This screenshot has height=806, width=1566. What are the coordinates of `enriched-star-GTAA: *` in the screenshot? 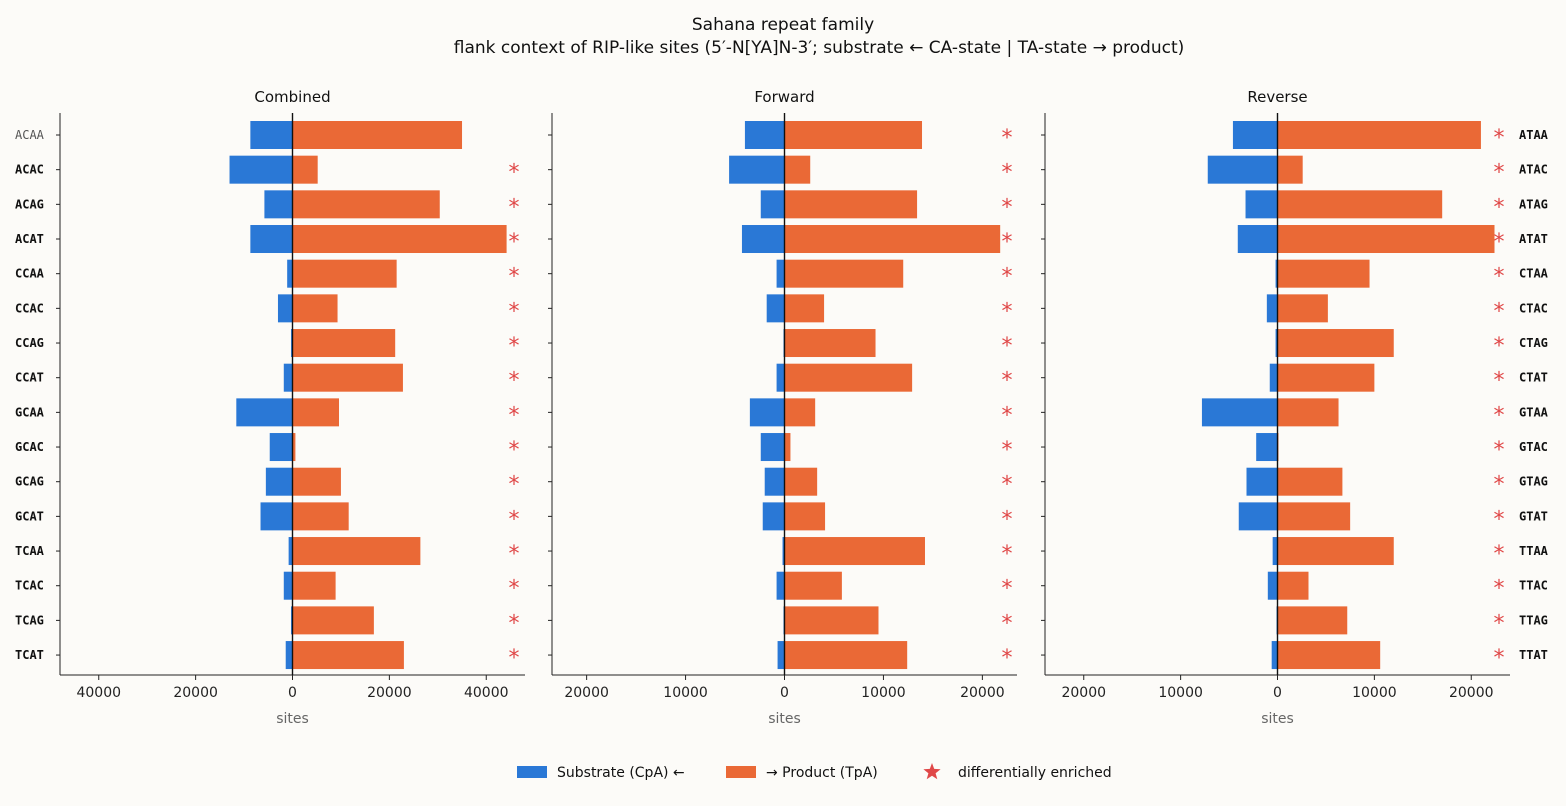 It's located at (1499, 415).